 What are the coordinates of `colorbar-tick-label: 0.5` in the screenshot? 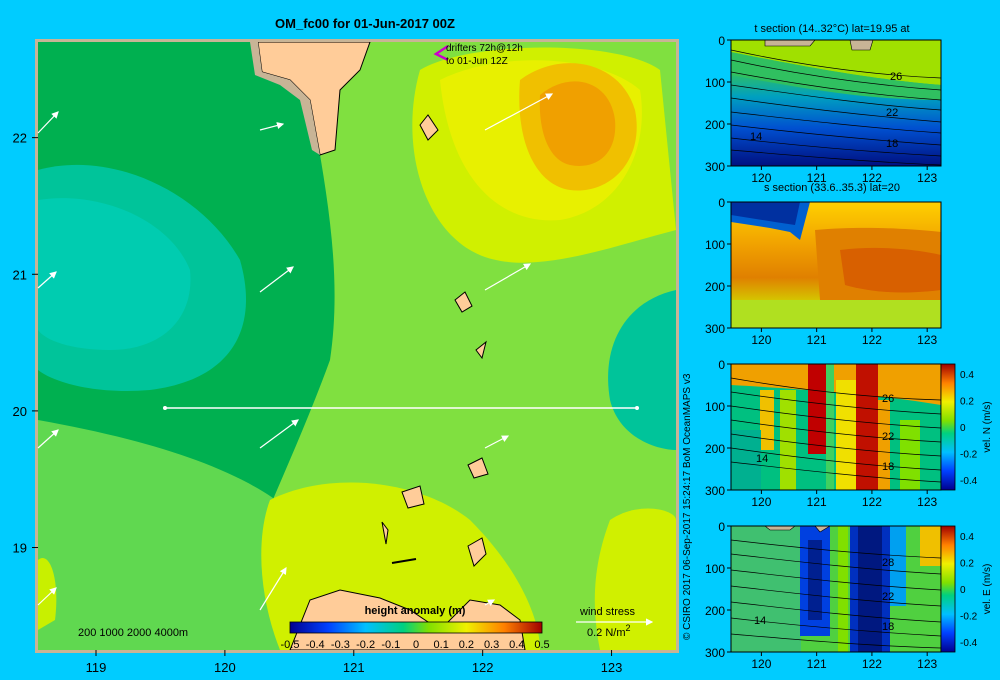 It's located at (541, 645).